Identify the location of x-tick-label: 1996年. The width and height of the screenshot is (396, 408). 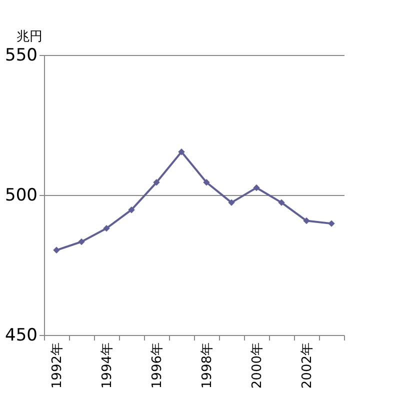
(157, 365).